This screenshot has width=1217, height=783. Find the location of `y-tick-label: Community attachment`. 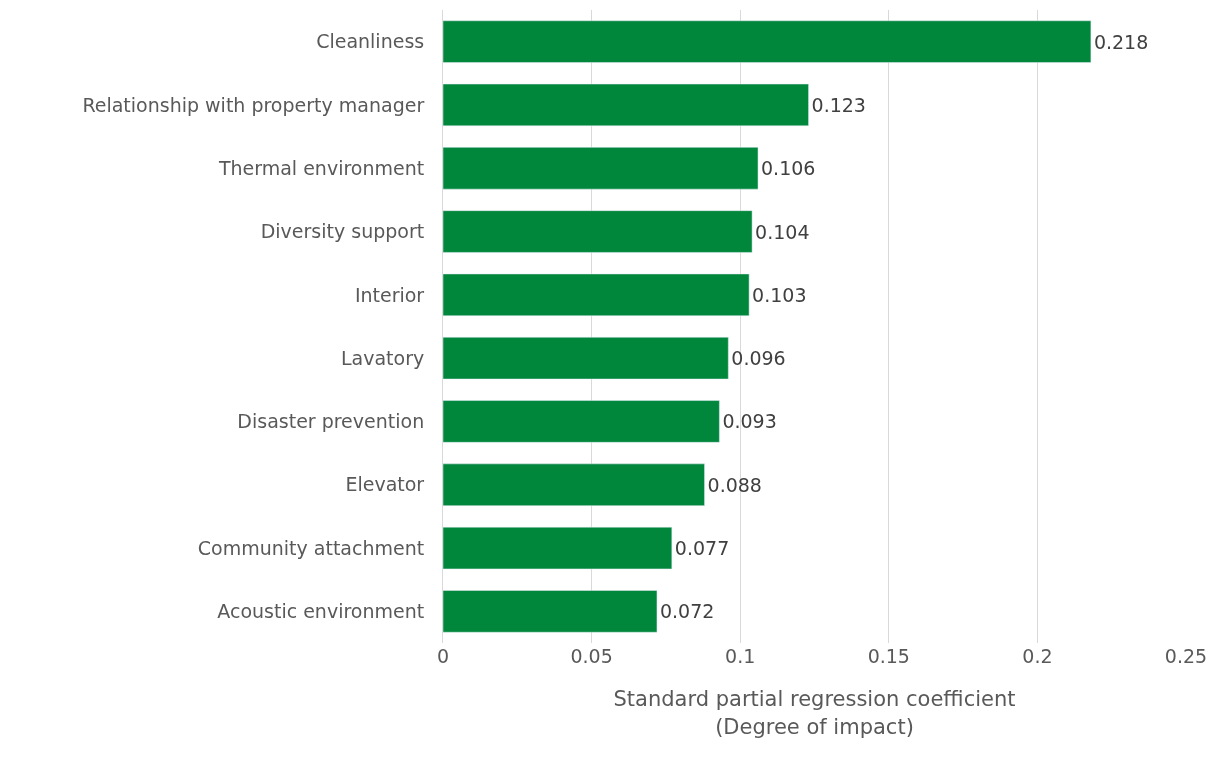

y-tick-label: Community attachment is located at coordinates (311, 547).